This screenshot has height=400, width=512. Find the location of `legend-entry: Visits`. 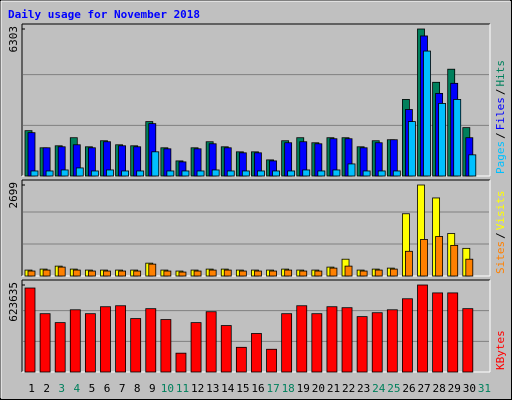

legend-entry: Visits is located at coordinates (500, 211).